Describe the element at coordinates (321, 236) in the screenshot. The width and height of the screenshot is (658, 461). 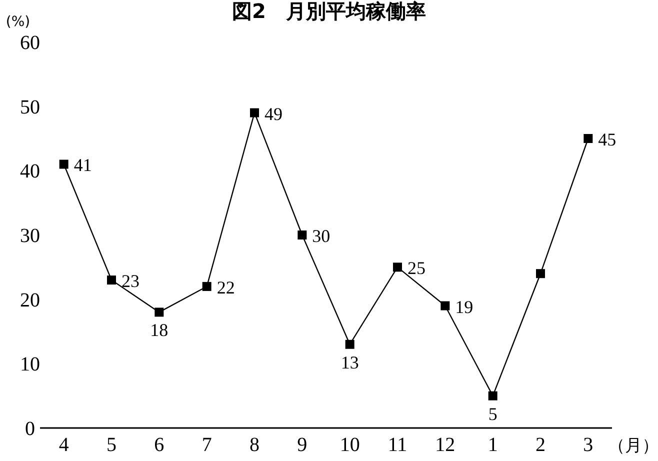
I see `data-label: 30` at that location.